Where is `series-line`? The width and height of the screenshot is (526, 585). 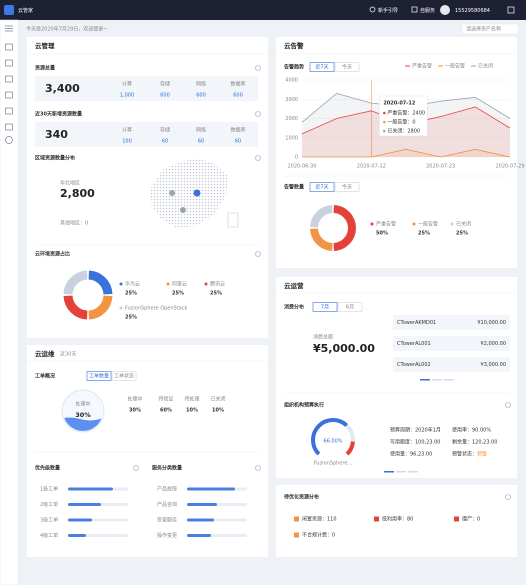
series-line is located at coordinates (406, 153).